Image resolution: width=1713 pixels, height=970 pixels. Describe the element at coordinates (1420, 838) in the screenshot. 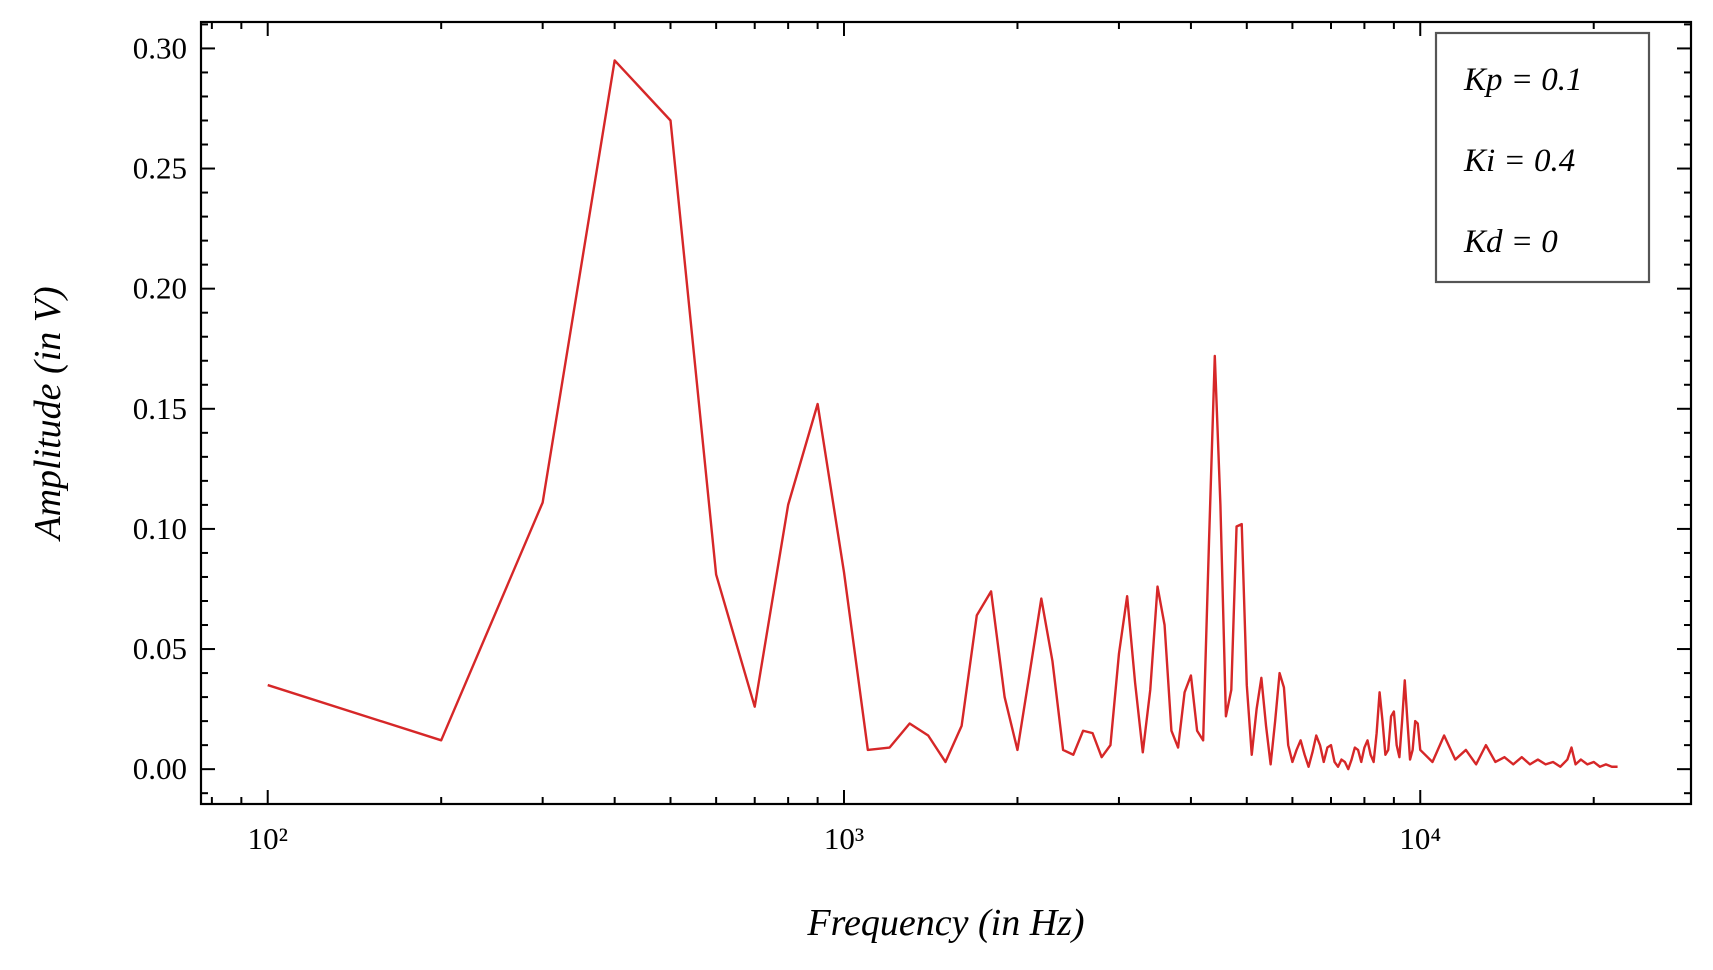

I see `x-tick-label: 10⁴` at that location.